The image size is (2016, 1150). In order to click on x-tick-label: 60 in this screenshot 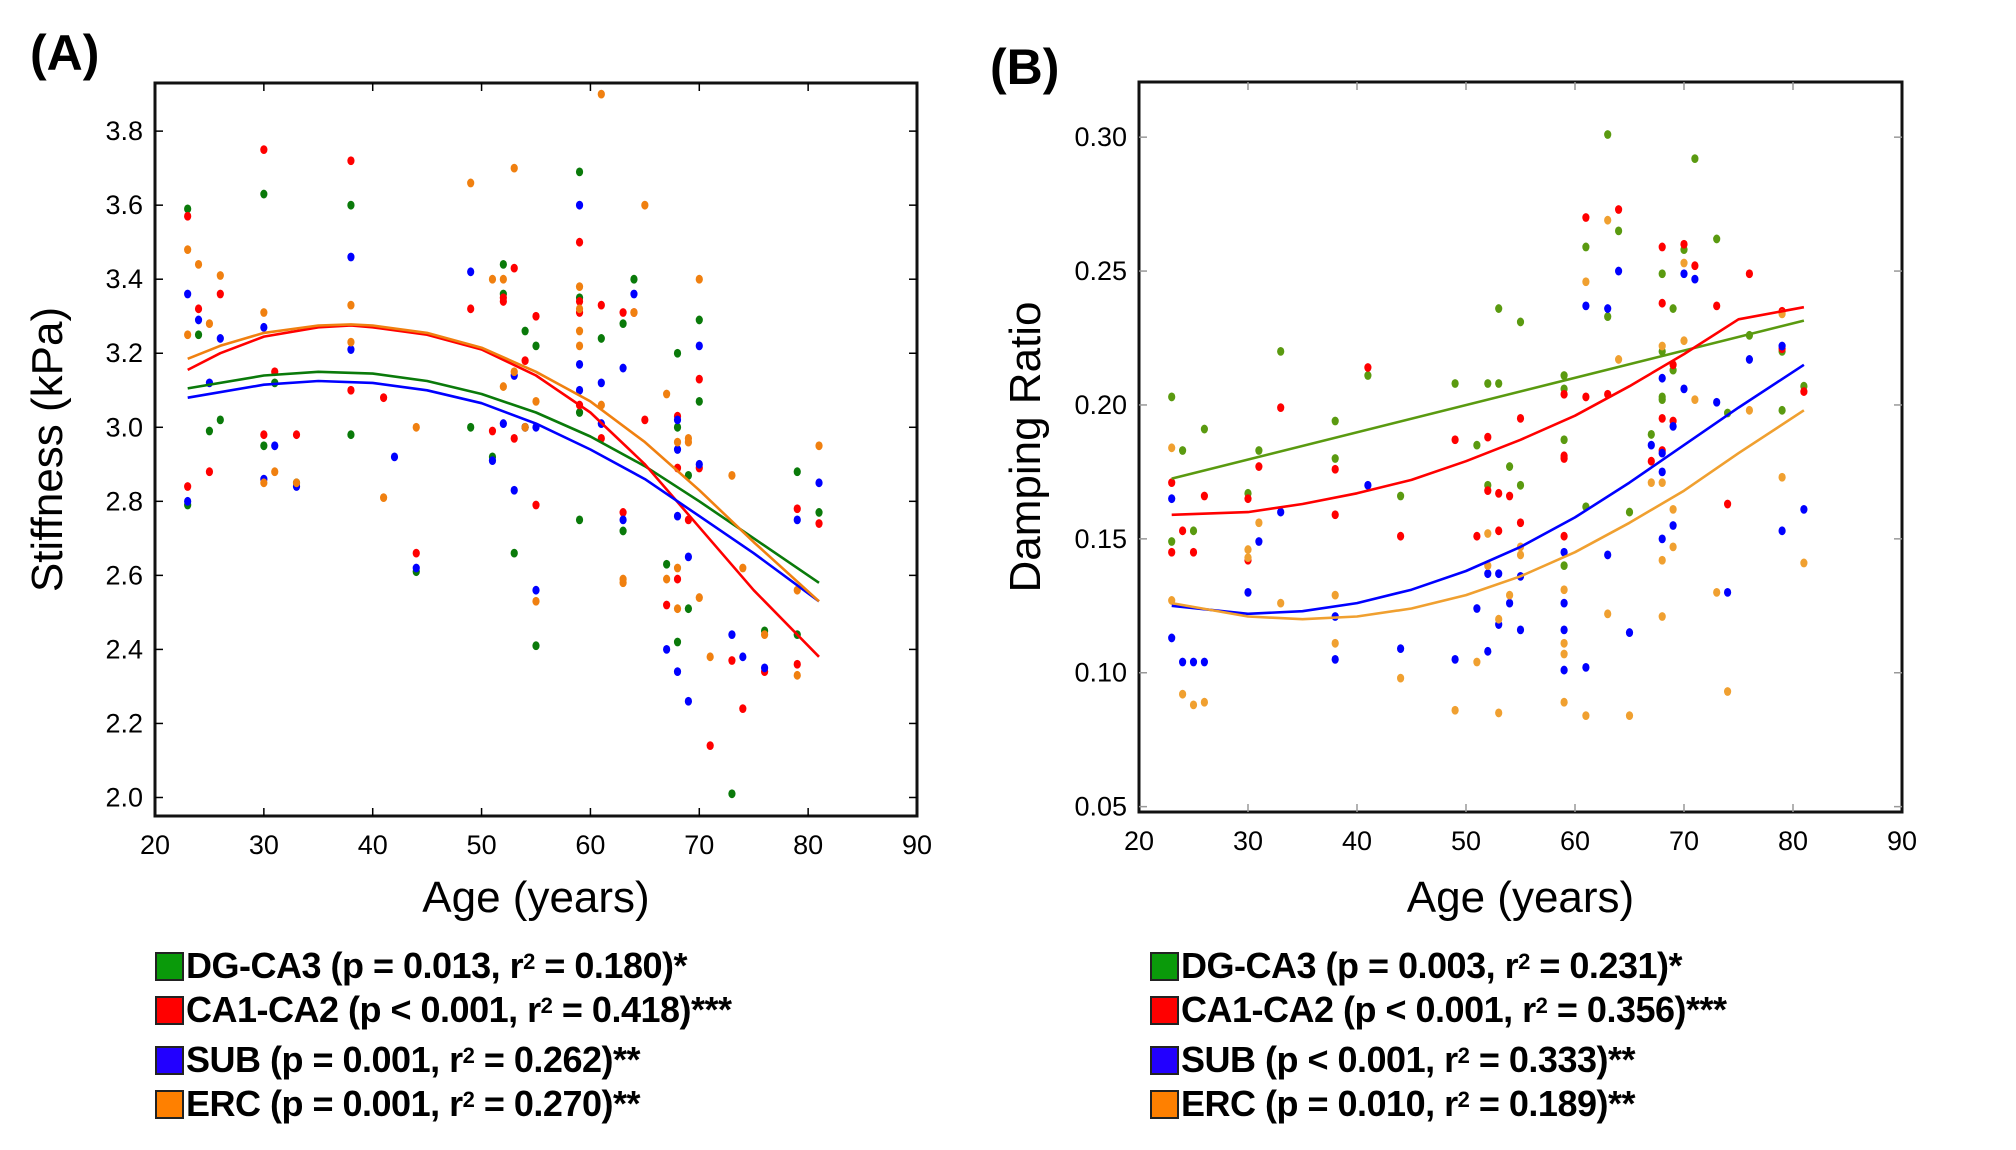, I will do `click(590, 845)`.